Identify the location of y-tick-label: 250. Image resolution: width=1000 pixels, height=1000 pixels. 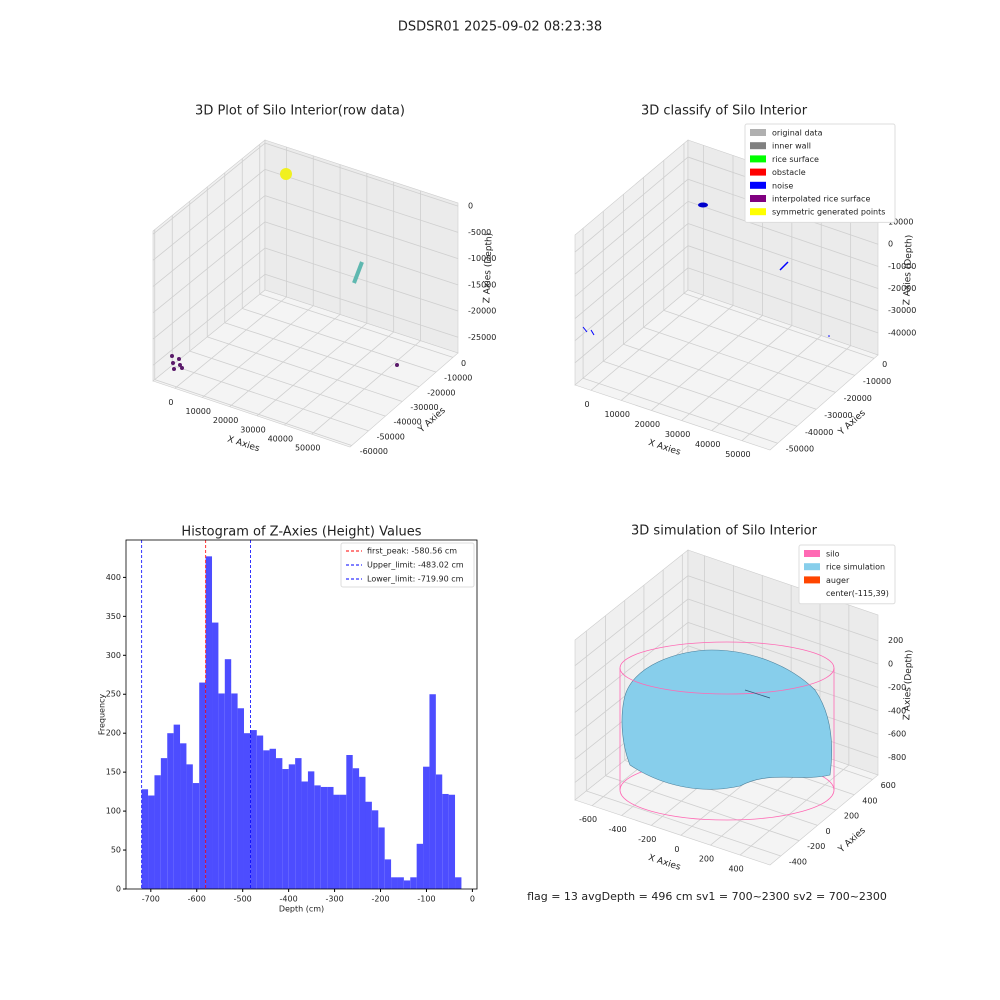
(113, 694).